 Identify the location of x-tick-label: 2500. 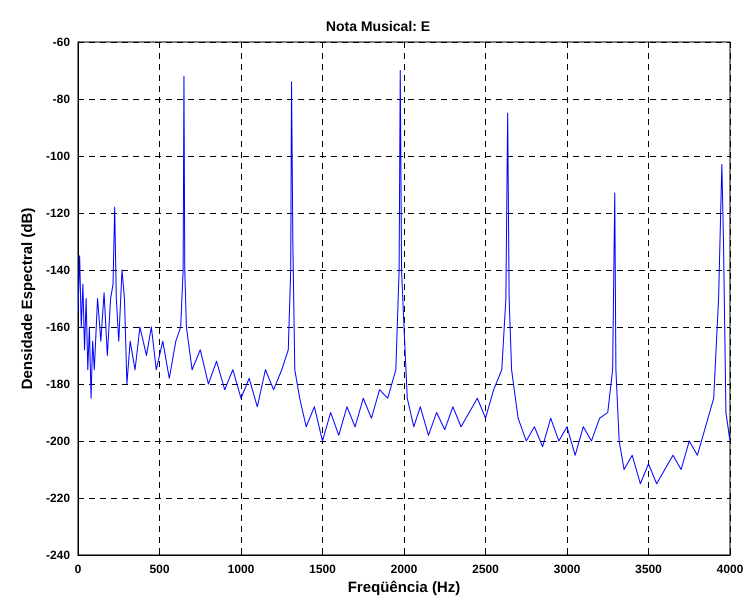
(486, 569).